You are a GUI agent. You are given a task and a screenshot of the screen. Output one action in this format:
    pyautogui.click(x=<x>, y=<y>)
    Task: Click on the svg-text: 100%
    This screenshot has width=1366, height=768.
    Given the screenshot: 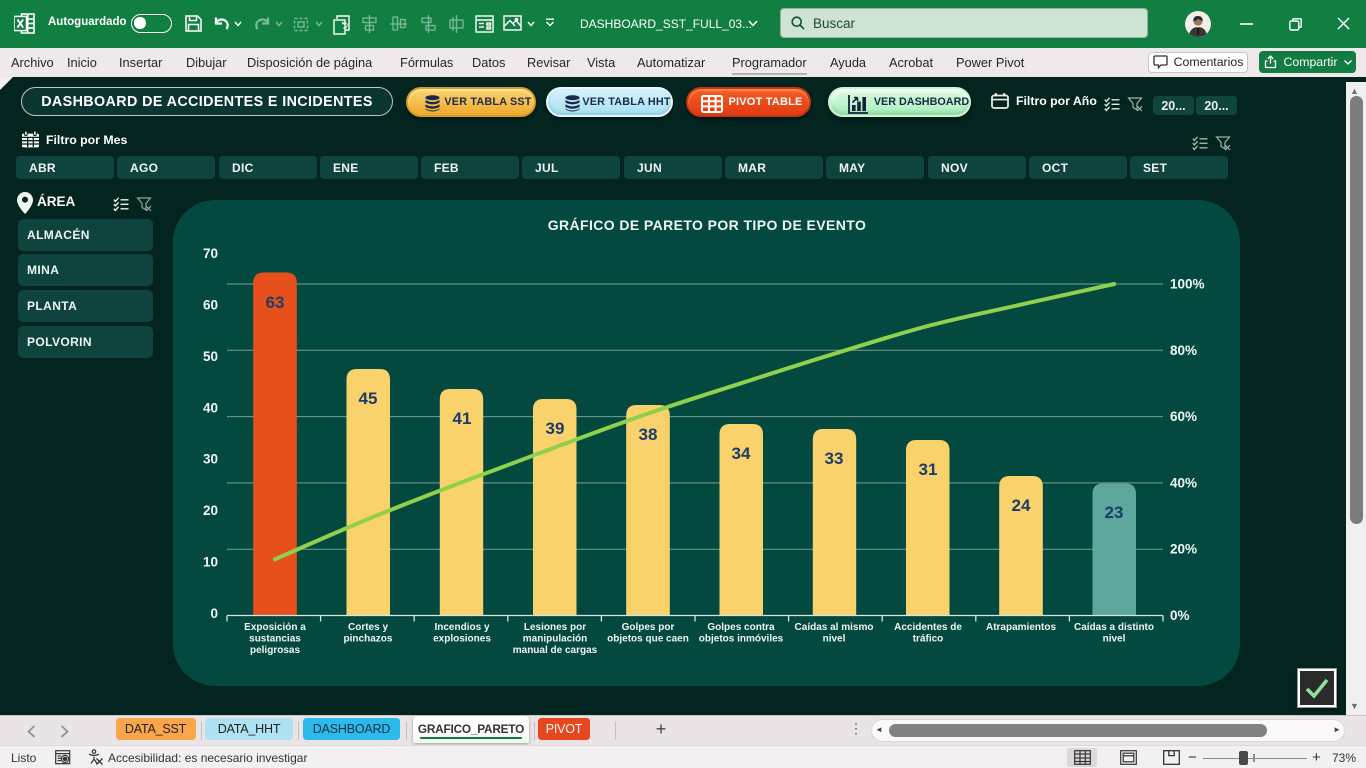 What is the action you would take?
    pyautogui.click(x=1187, y=284)
    